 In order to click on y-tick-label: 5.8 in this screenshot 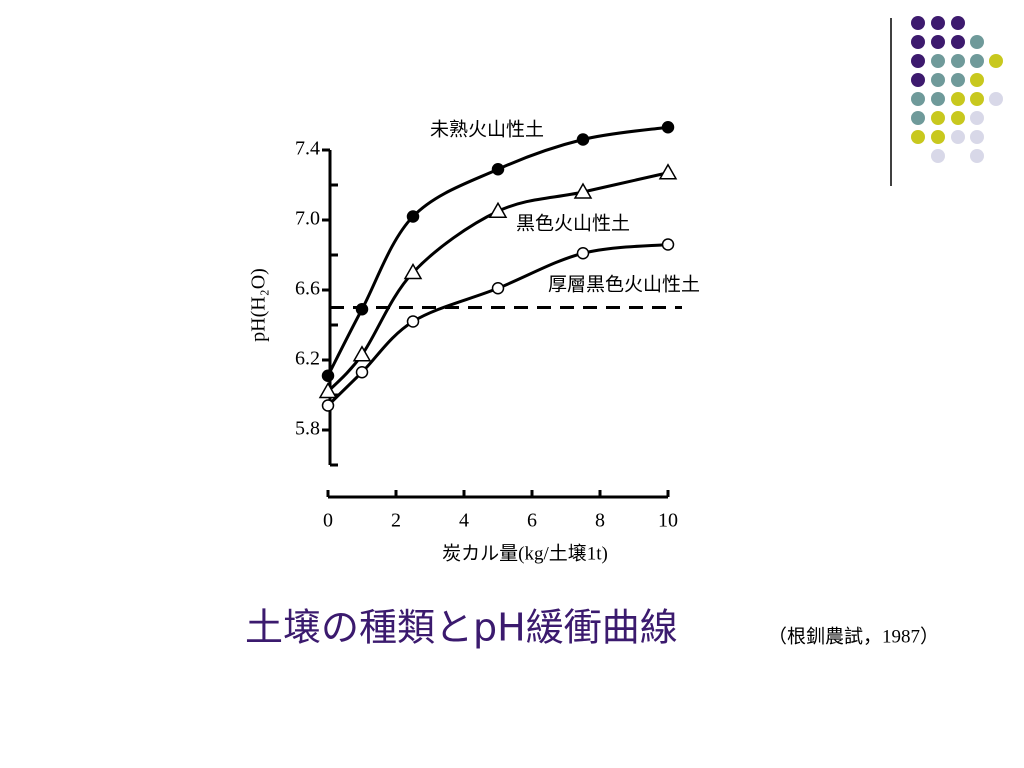, I will do `click(307, 429)`.